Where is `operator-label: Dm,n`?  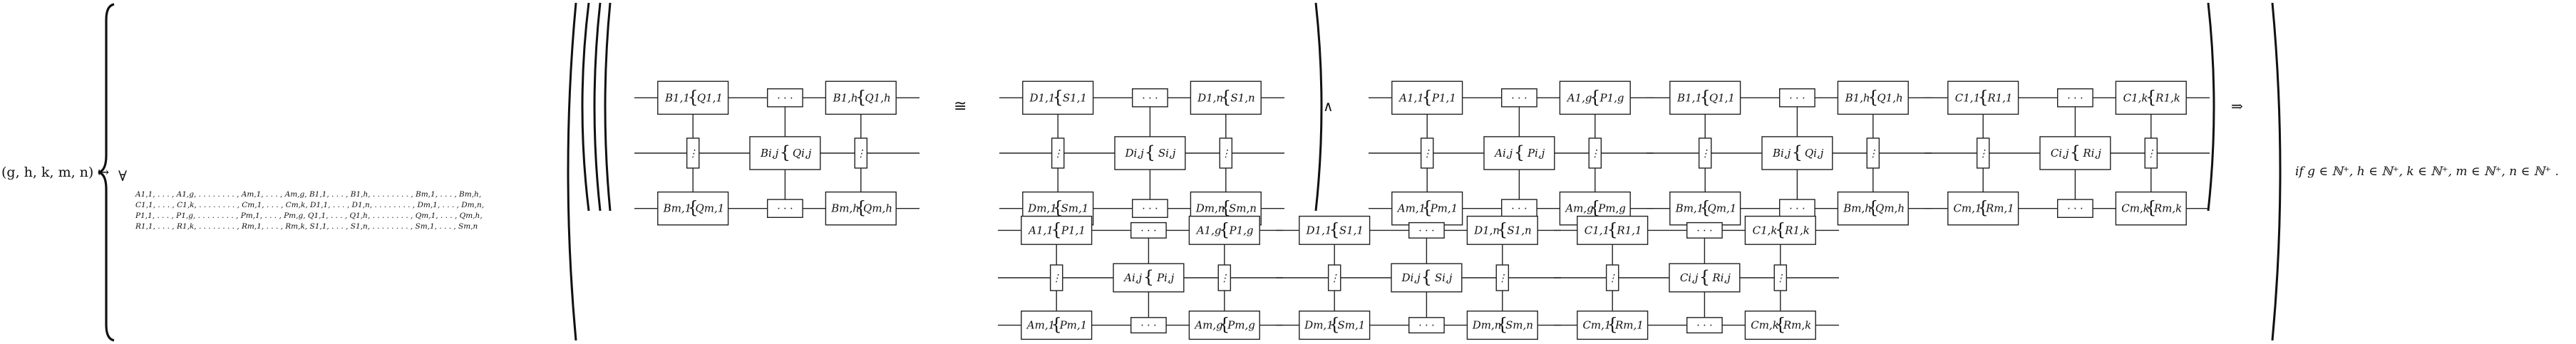 operator-label: Dm,n is located at coordinates (1487, 325).